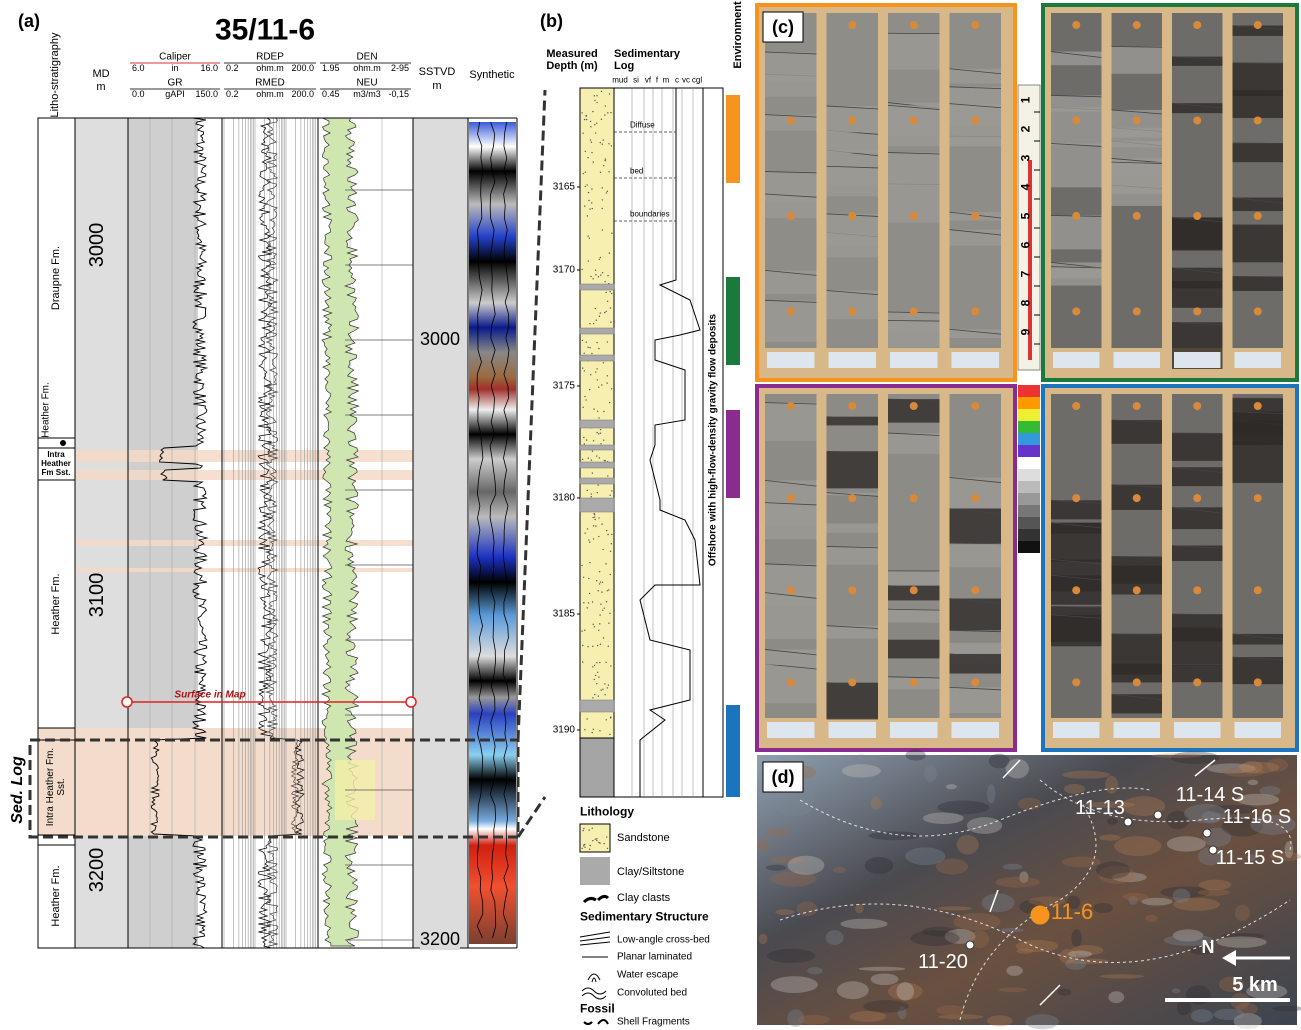 Image resolution: width=1301 pixels, height=1030 pixels. Describe the element at coordinates (666, 80) in the screenshot. I see `grain-size: m` at that location.